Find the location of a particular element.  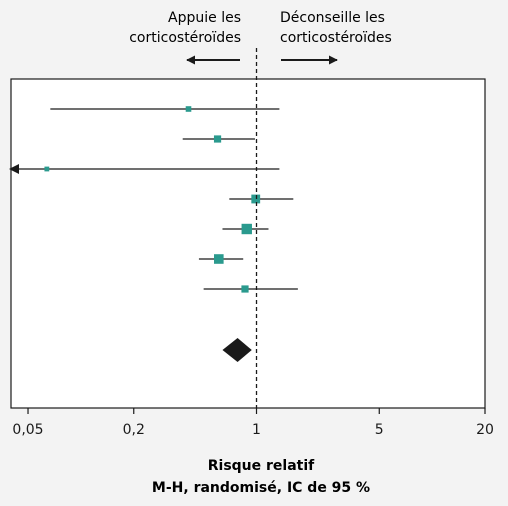

direction-left-label-line1: Appuie les is located at coordinates (204, 18).